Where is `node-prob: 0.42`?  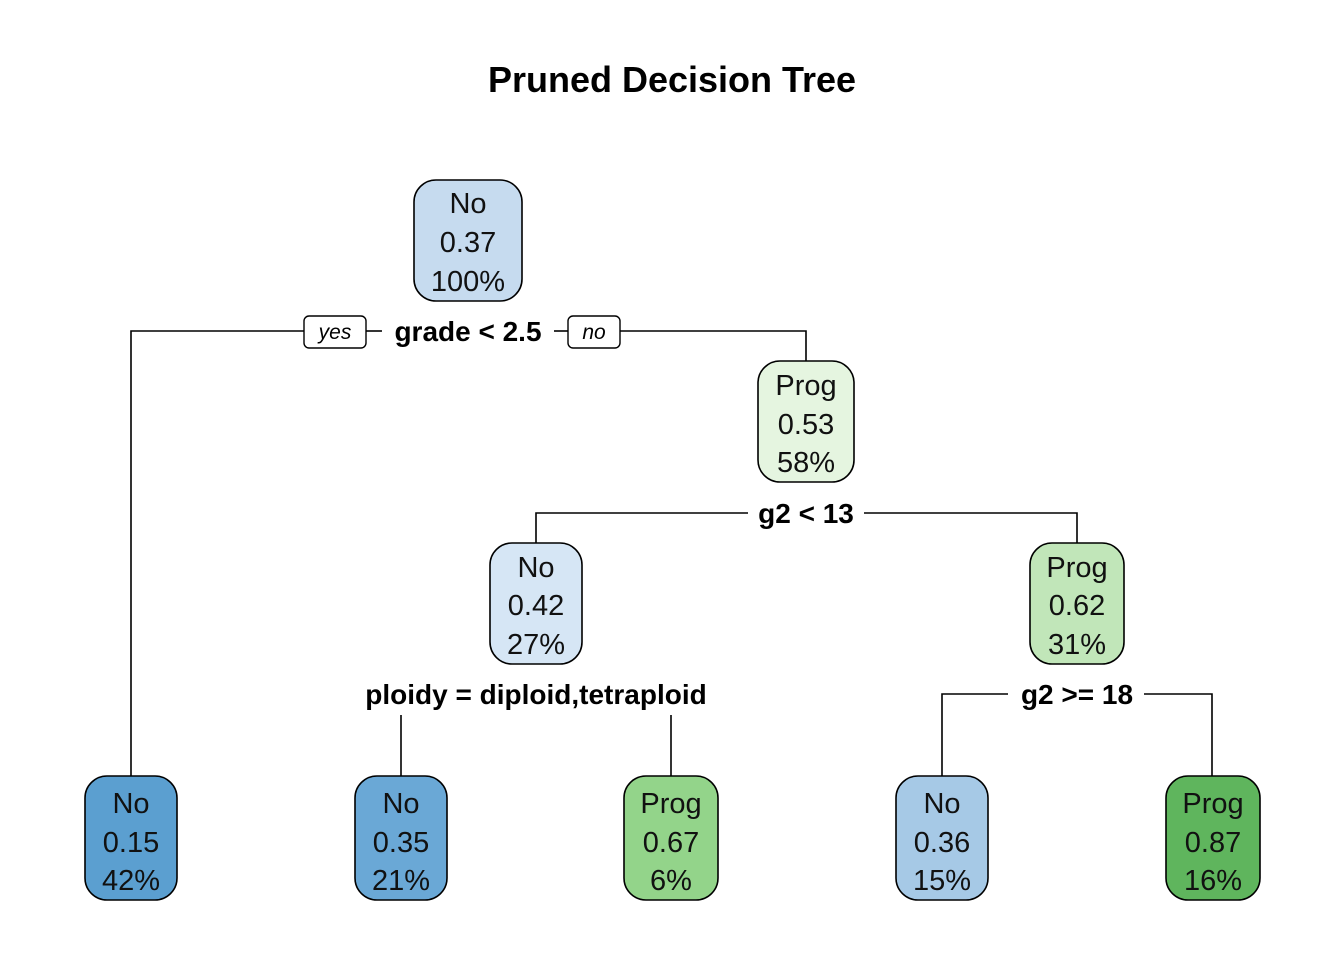 node-prob: 0.42 is located at coordinates (536, 606).